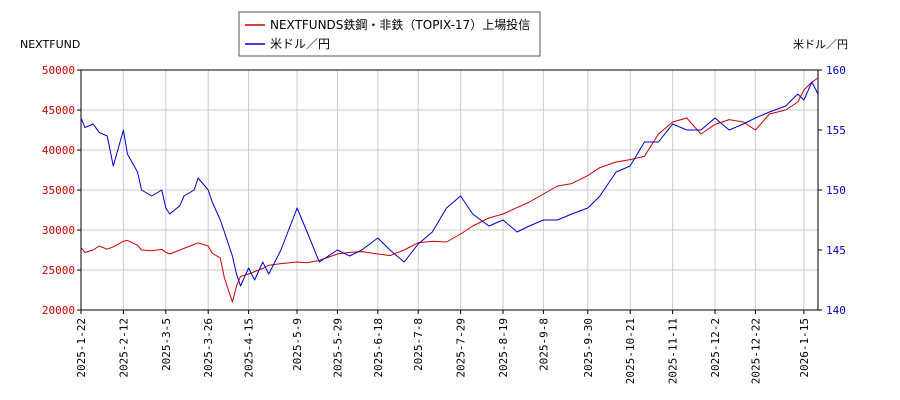  I want to click on x-tick-label: 2025-3-5, so click(166, 344).